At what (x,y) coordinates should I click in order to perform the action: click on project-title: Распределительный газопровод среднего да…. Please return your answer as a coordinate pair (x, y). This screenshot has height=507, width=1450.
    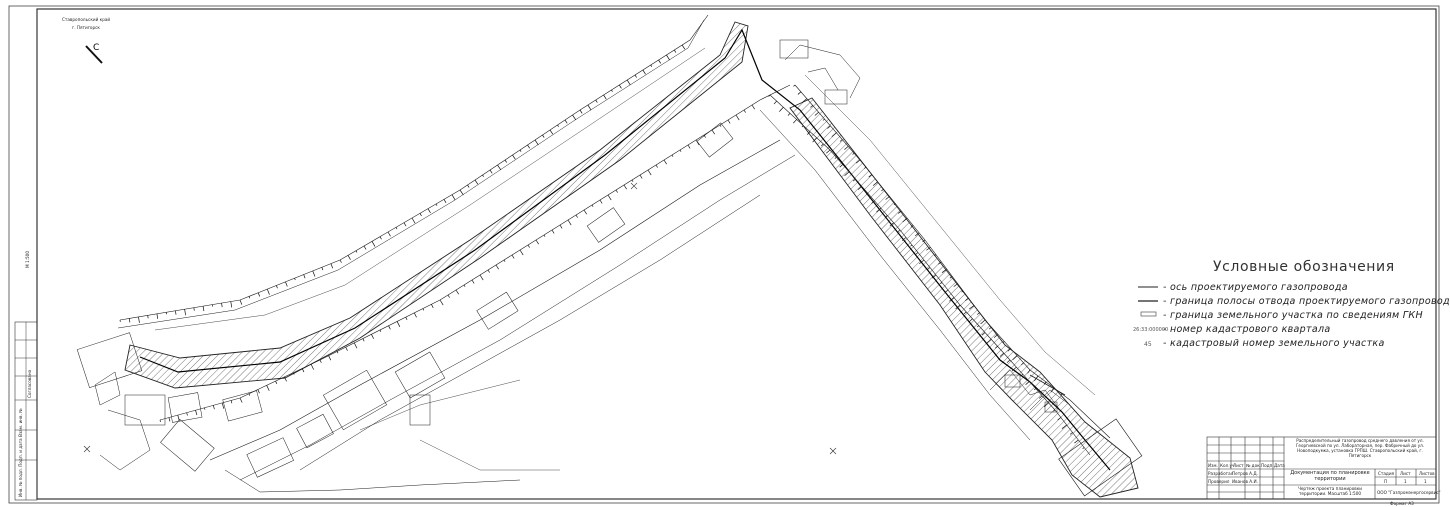
    Looking at the image, I should click on (1360, 448).